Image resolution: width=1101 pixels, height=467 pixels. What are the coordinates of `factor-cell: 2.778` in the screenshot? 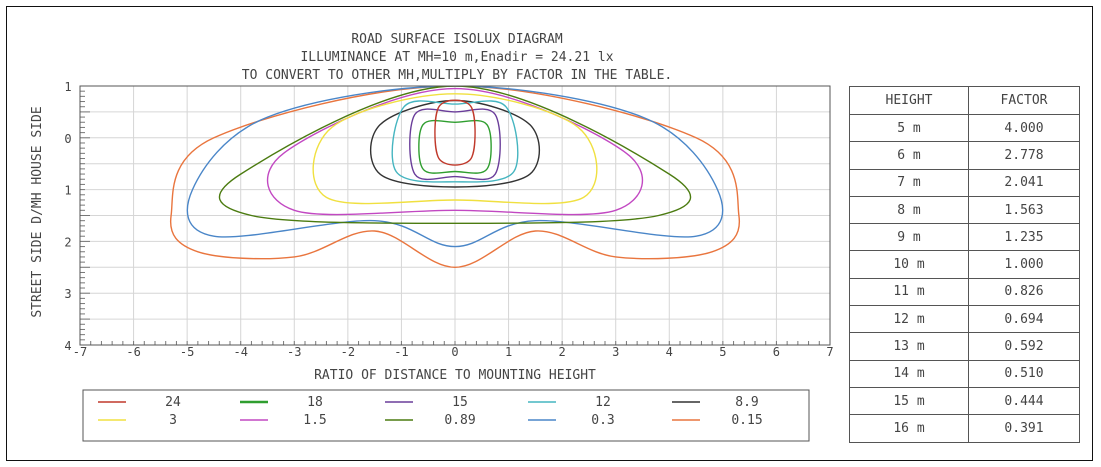 It's located at (1024, 155).